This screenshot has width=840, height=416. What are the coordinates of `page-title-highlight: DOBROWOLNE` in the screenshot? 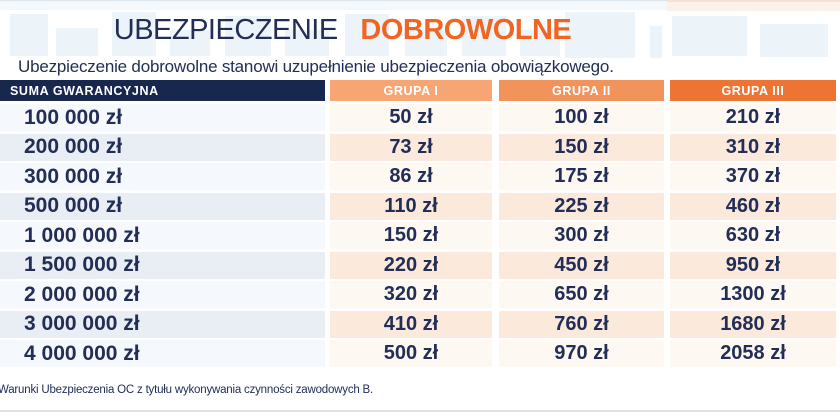 It's located at (466, 30).